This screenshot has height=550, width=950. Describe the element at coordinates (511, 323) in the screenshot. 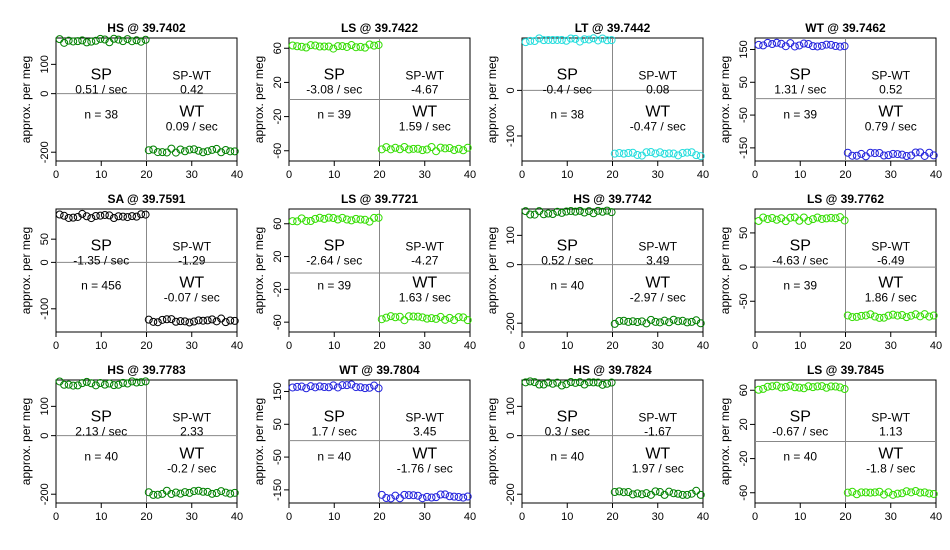

I see `y-tick-label: -200` at that location.